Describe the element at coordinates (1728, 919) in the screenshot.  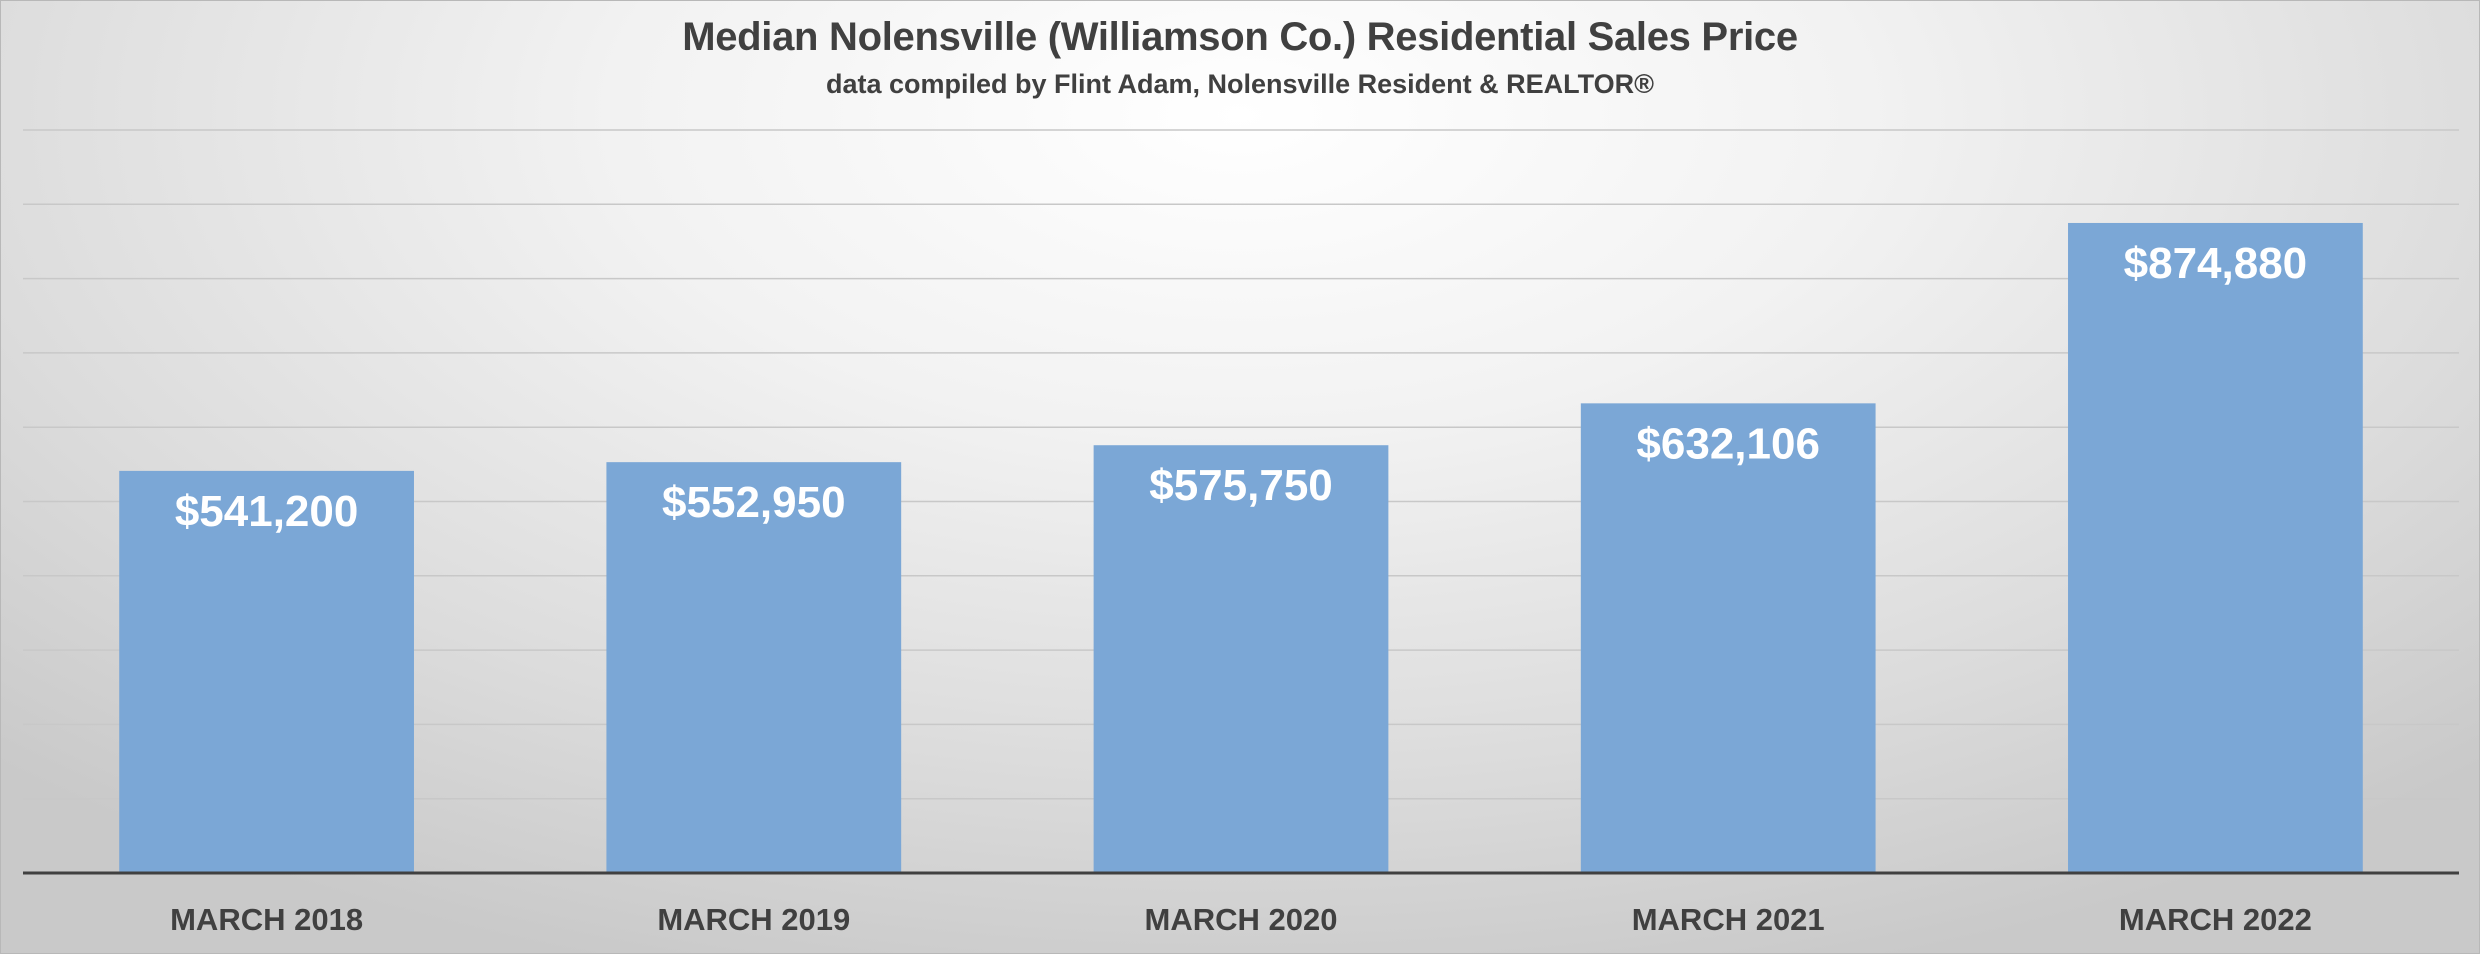
I see `x-tick-label: MARCH 2021` at that location.